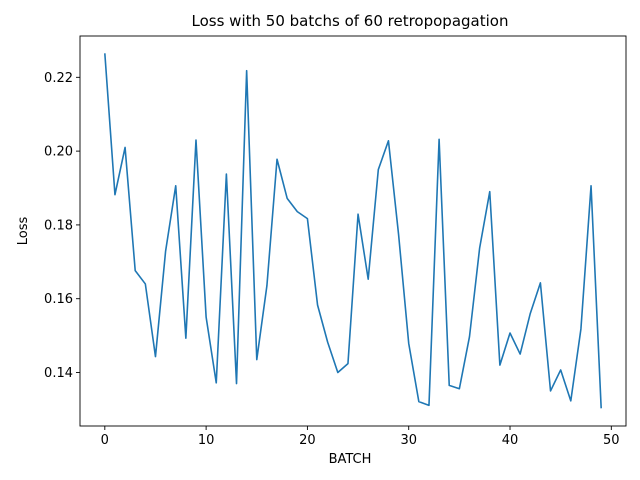 The width and height of the screenshot is (640, 480). What do you see at coordinates (105, 440) in the screenshot?
I see `x-tick-label: 0` at bounding box center [105, 440].